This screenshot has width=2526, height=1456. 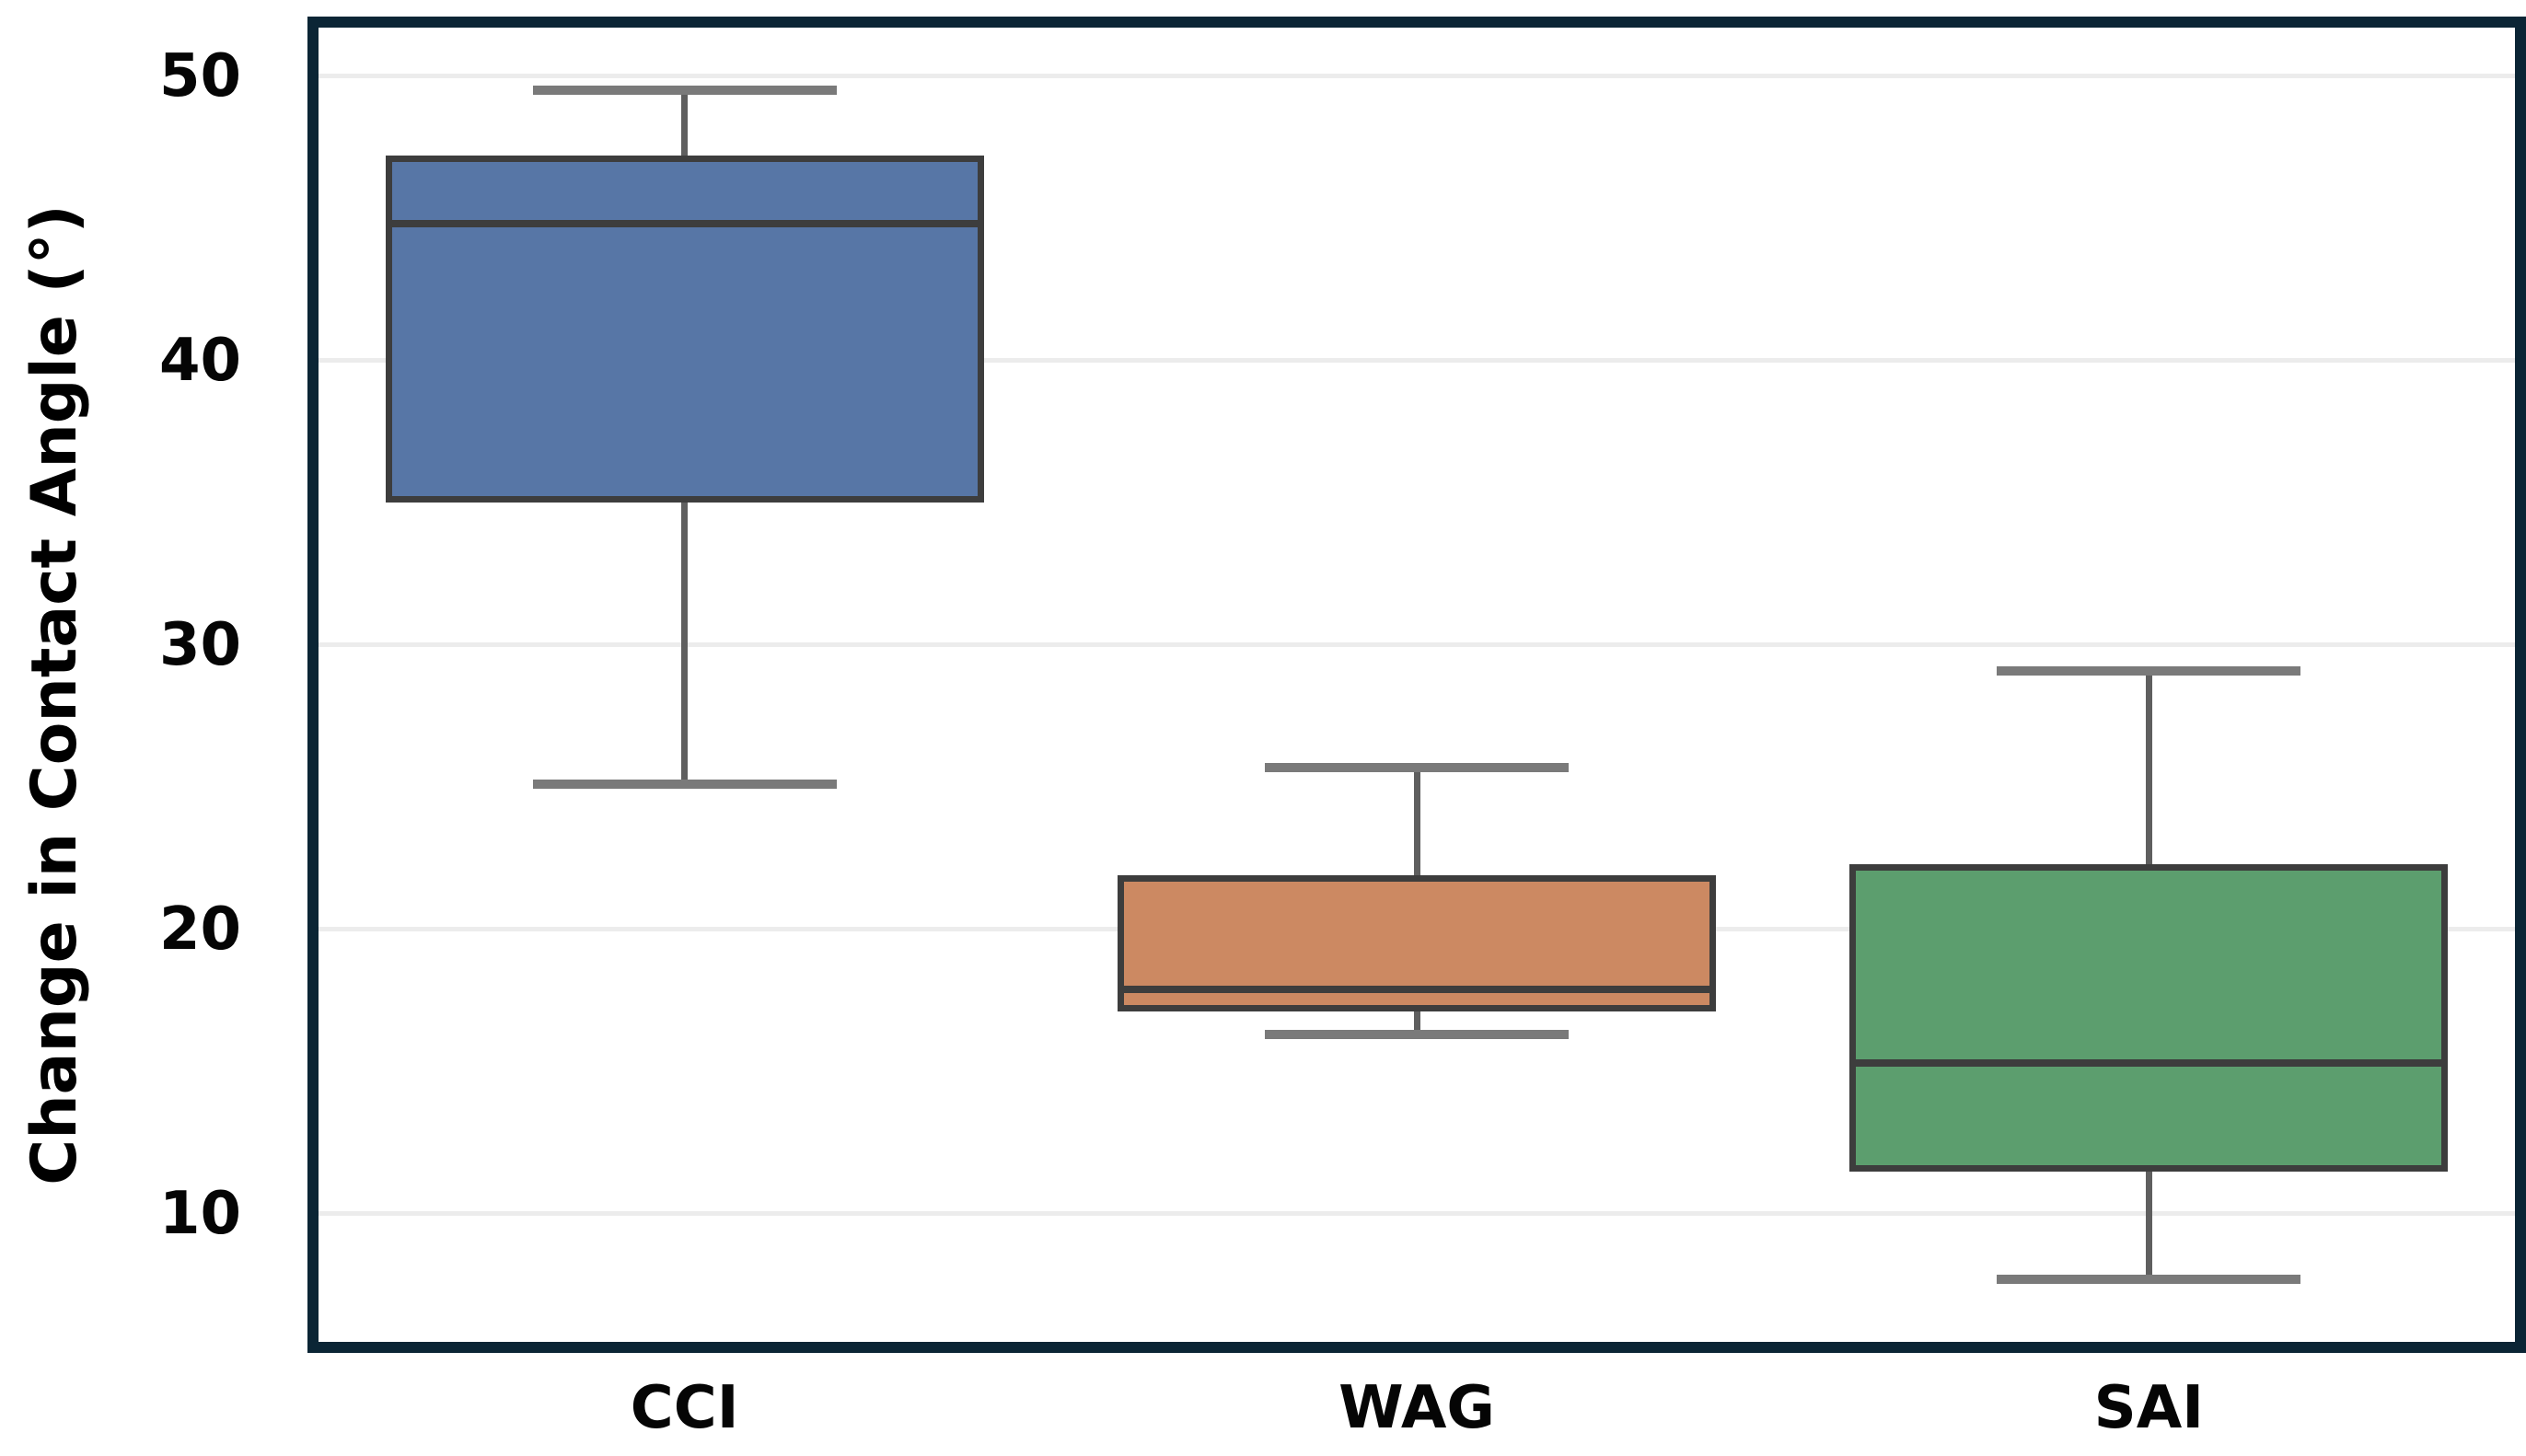 I want to click on x-tick-label-cci: CCI, so click(x=684, y=1408).